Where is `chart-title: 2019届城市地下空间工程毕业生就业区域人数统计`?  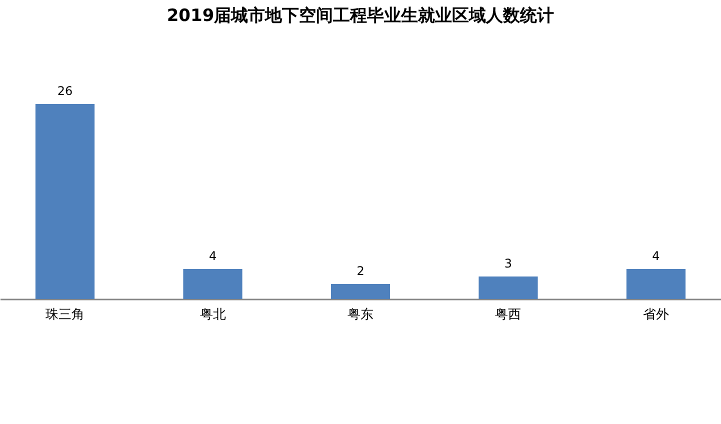
chart-title: 2019届城市地下空间工程毕业生就业区域人数统计 is located at coordinates (360, 16).